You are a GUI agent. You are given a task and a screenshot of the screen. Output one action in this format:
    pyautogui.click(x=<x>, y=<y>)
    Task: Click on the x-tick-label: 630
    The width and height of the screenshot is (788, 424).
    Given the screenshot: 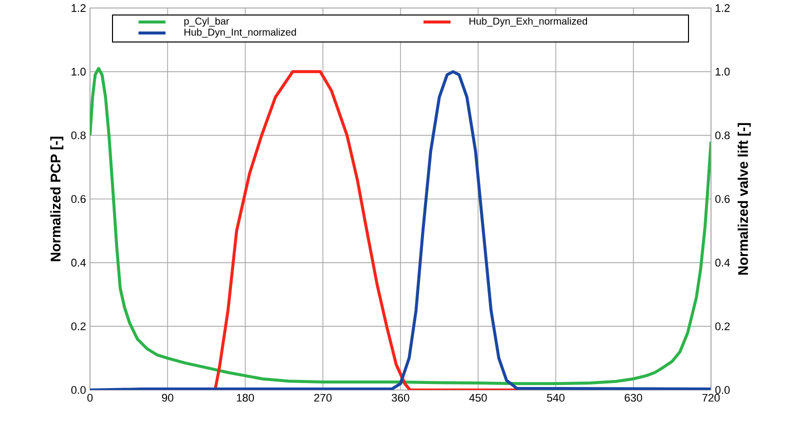 What is the action you would take?
    pyautogui.click(x=633, y=398)
    